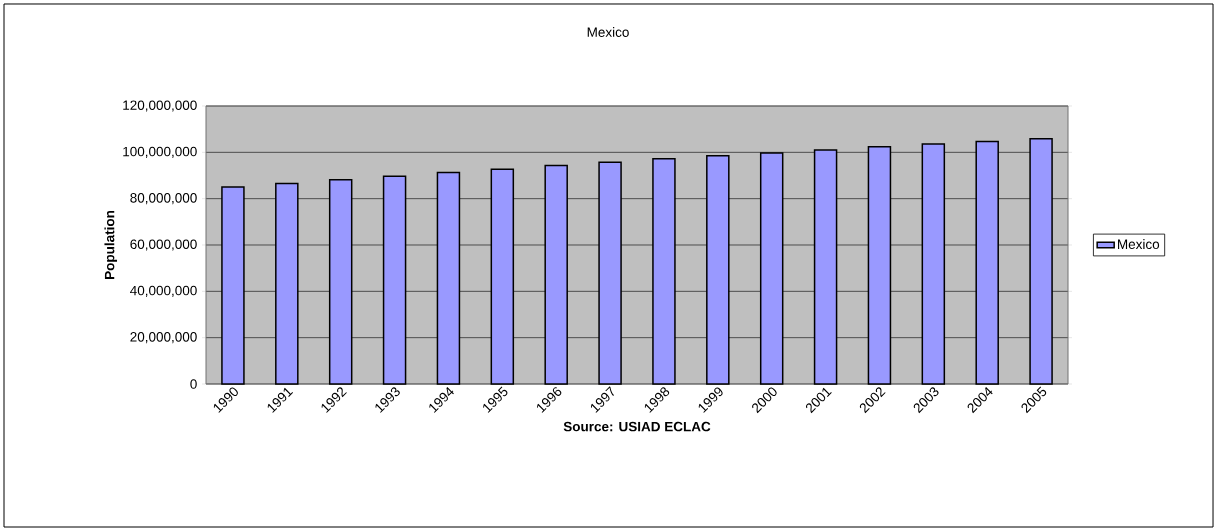 This screenshot has height=531, width=1217. What do you see at coordinates (163, 199) in the screenshot?
I see `y-tick-label: 80,000,000` at bounding box center [163, 199].